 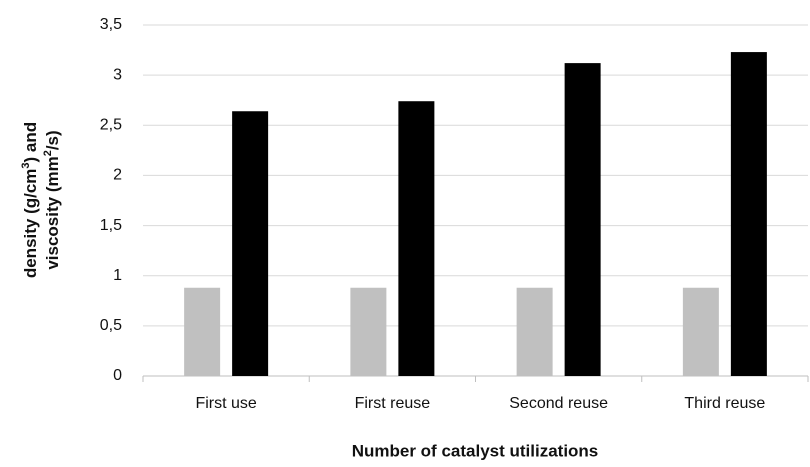 I want to click on y-label-part: density (g/cm, so click(x=30, y=224).